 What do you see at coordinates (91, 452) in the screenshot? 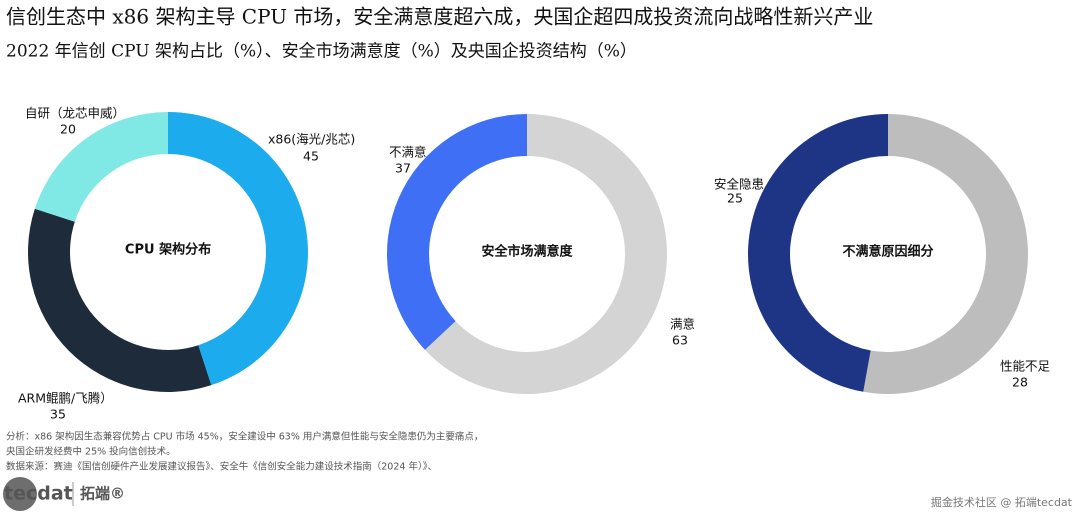
I see `note: 央国企研发经费中 25% 投向信创技术。` at bounding box center [91, 452].